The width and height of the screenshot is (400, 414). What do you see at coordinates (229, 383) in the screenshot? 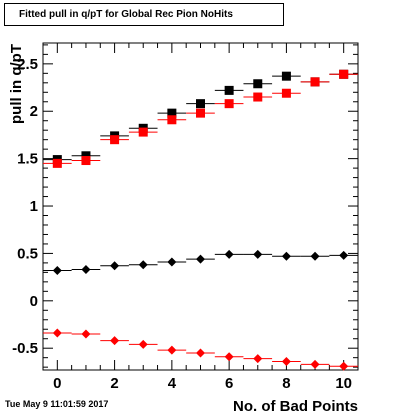
I see `x-tick-label: 6` at bounding box center [229, 383].